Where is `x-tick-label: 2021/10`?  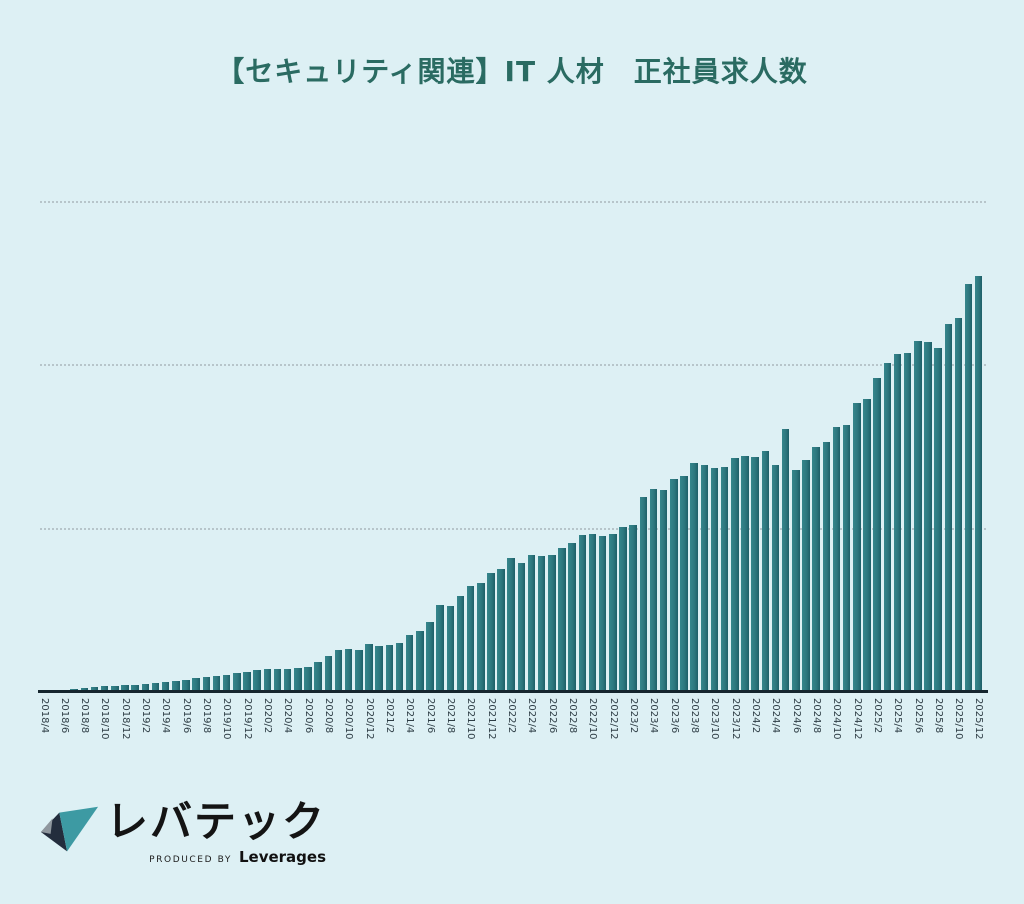 x-tick-label: 2021/10 is located at coordinates (471, 719).